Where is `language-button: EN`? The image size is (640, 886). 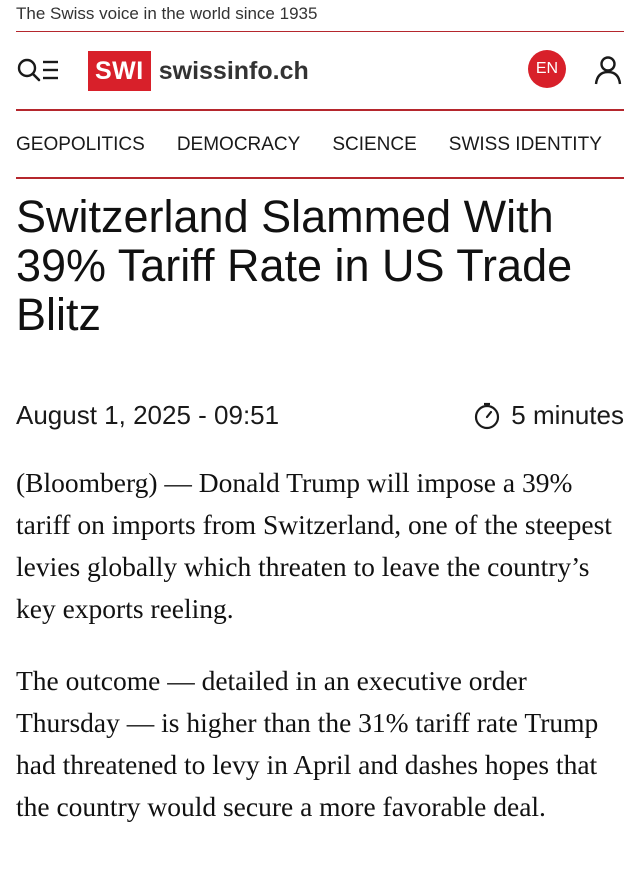
language-button: EN is located at coordinates (547, 69).